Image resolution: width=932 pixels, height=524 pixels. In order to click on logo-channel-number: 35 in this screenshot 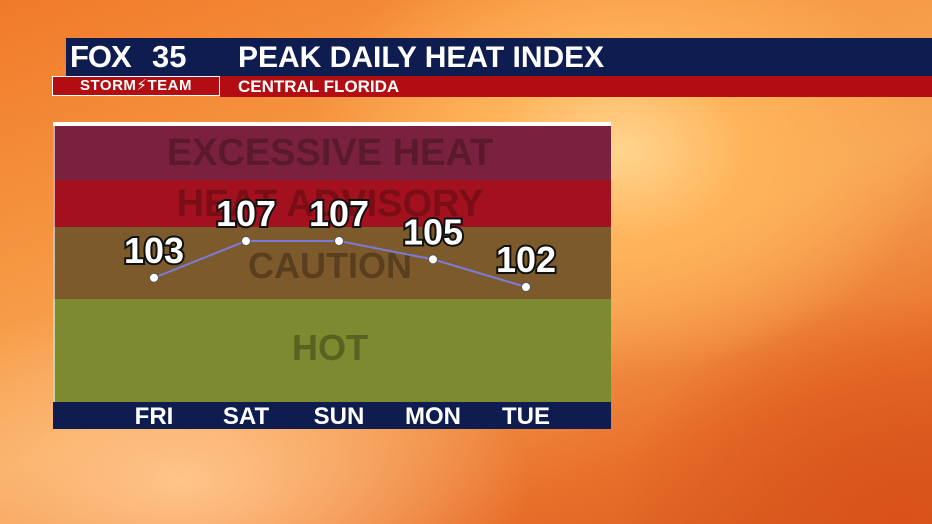, I will do `click(169, 56)`.